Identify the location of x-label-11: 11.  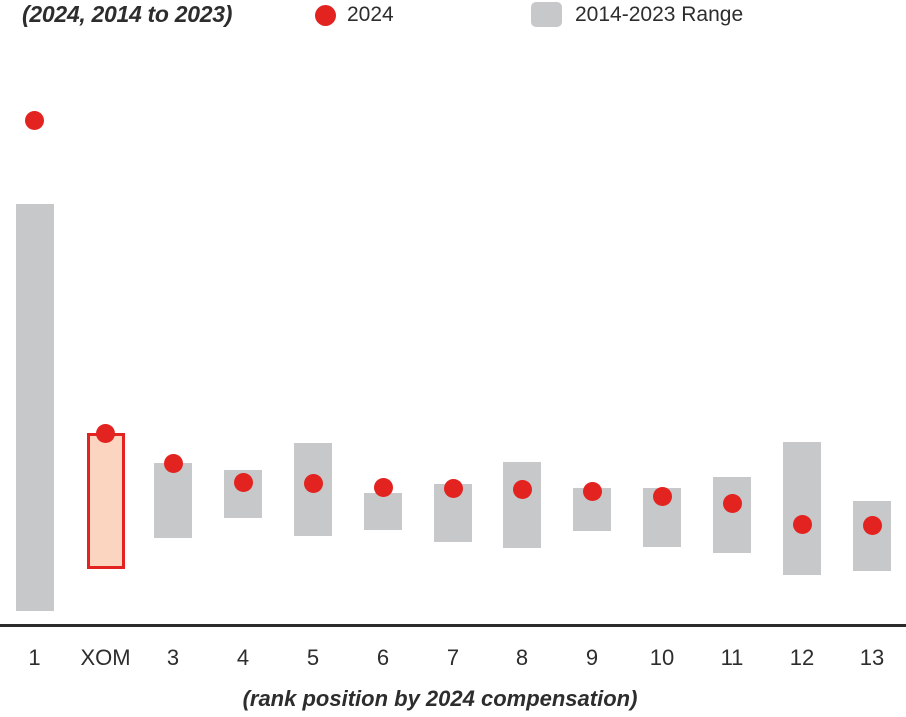
(732, 657).